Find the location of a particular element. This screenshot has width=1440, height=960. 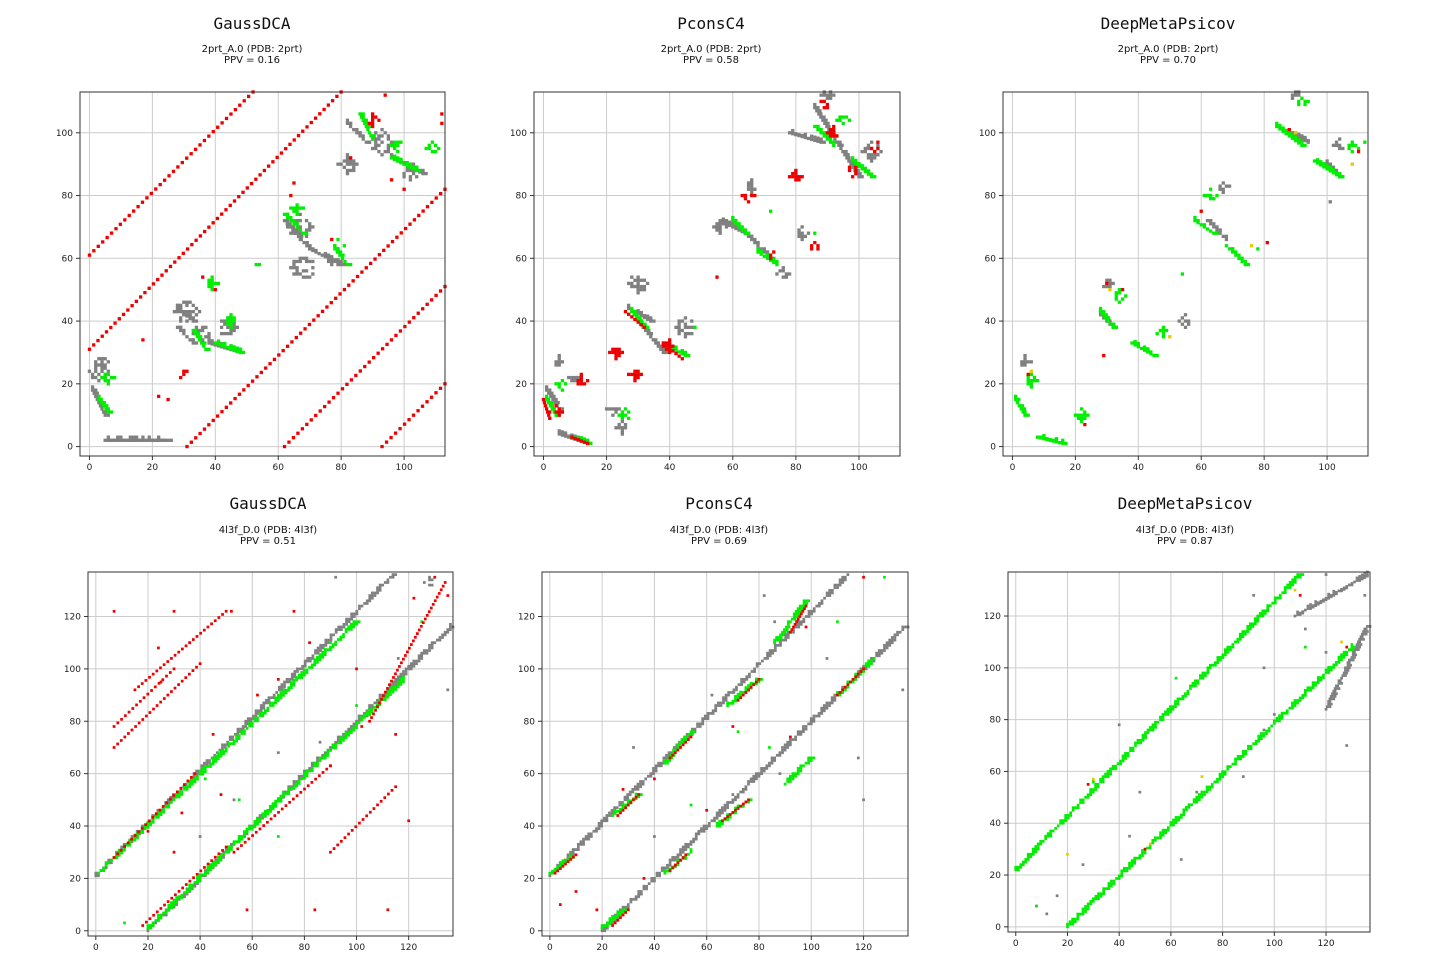

ppv-label: PPV = 0.87 is located at coordinates (1185, 541).